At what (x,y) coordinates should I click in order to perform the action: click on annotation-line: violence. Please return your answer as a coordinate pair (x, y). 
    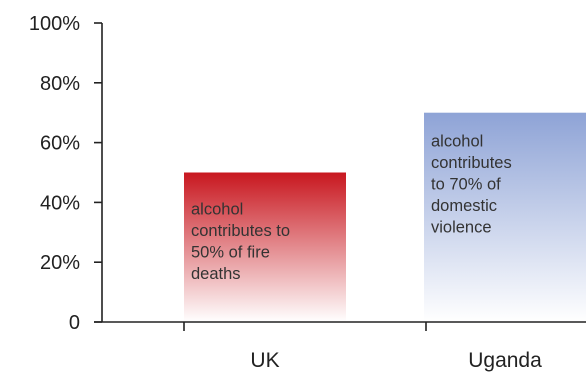
    Looking at the image, I should click on (461, 228).